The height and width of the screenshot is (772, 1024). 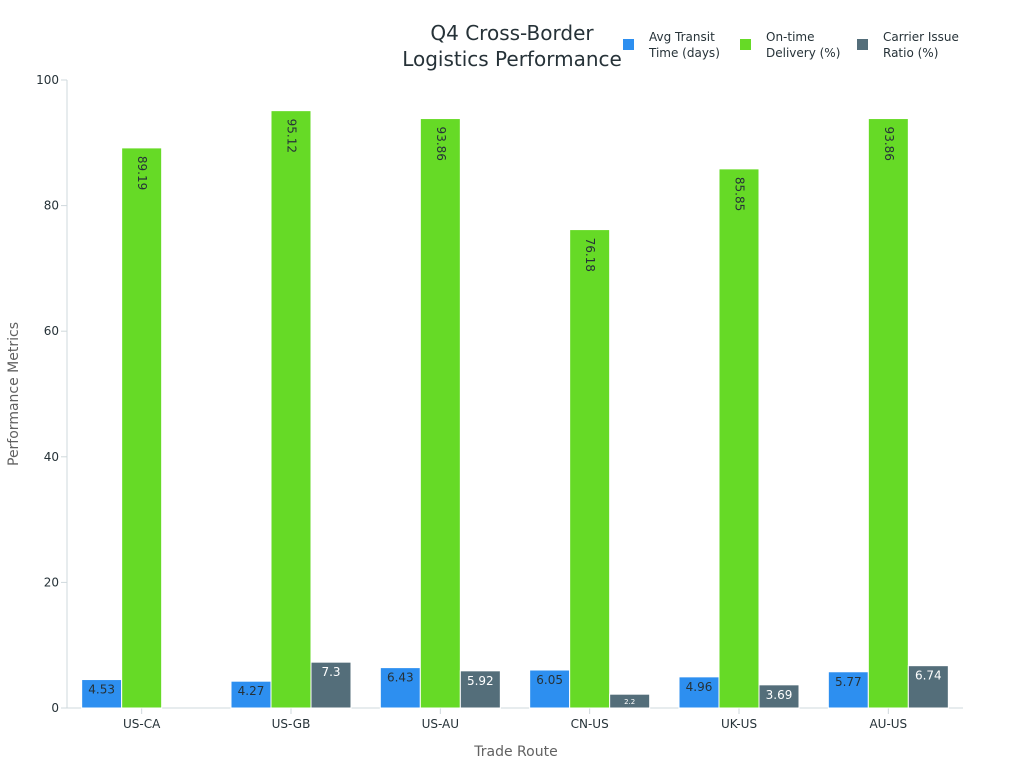 I want to click on y-tick-label: 40, so click(x=51, y=457).